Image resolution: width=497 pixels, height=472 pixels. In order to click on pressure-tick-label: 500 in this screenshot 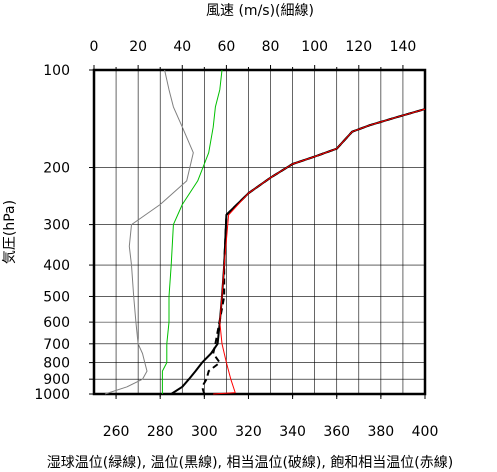, I will do `click(56, 297)`.